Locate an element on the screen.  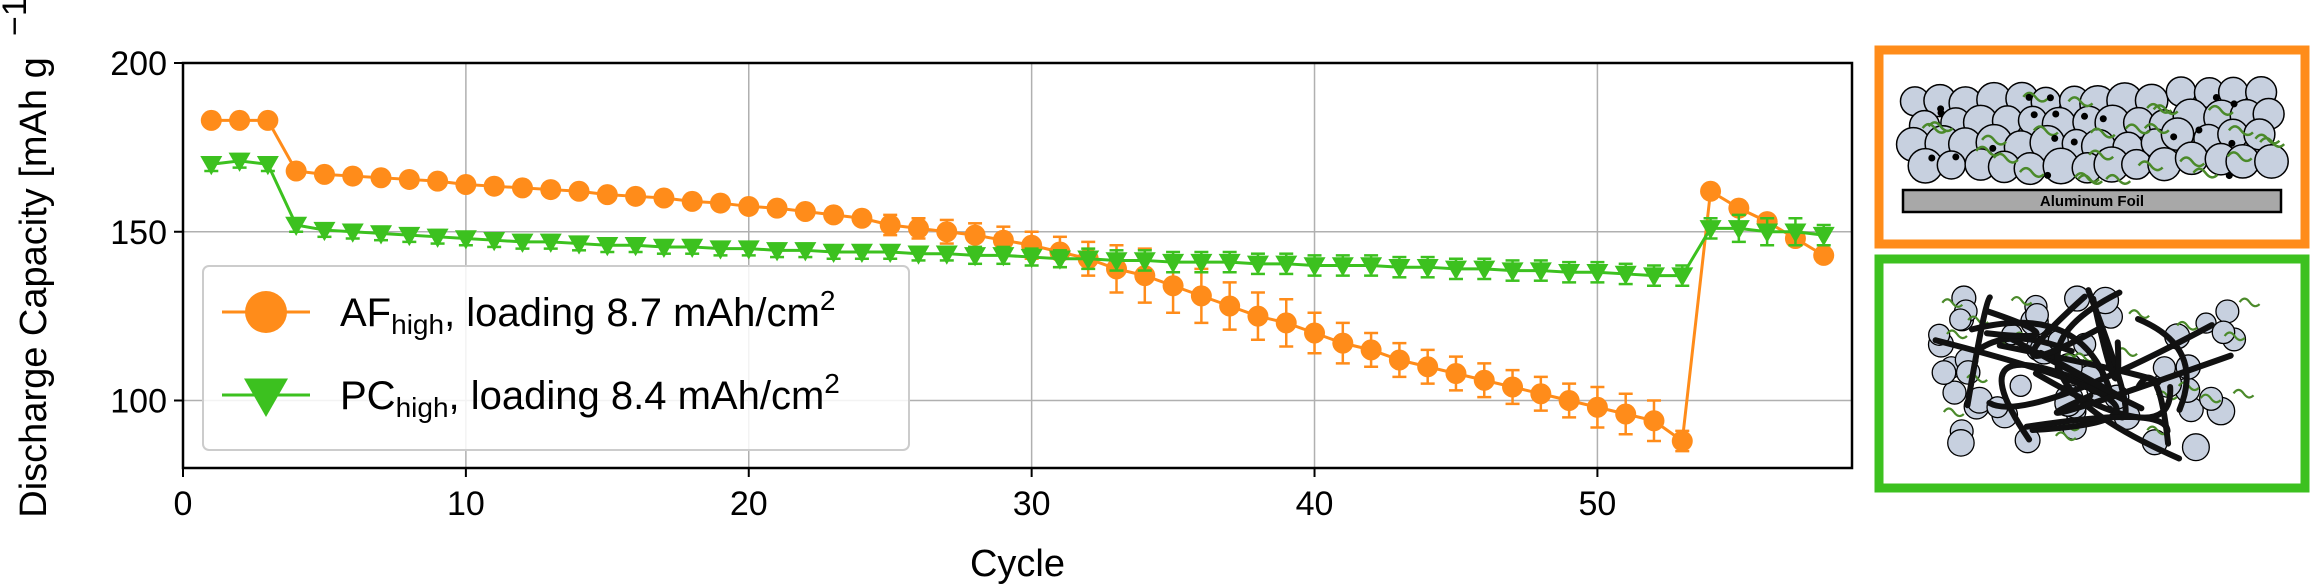
aluminum-foil is located at coordinates (2092, 201).